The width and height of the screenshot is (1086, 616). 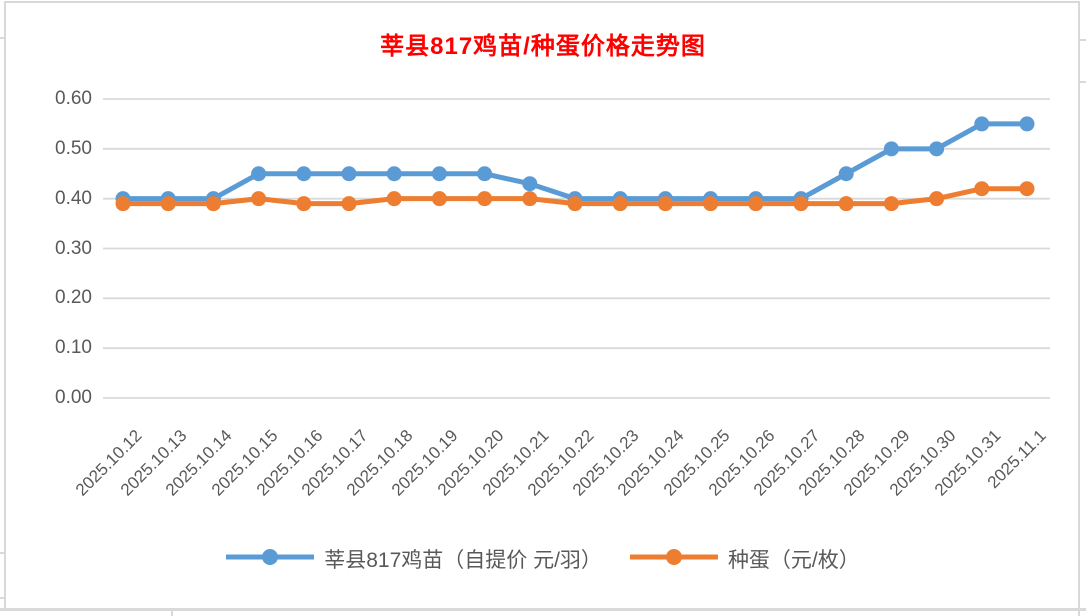 What do you see at coordinates (543, 609) in the screenshot?
I see `sheet-border-bottom` at bounding box center [543, 609].